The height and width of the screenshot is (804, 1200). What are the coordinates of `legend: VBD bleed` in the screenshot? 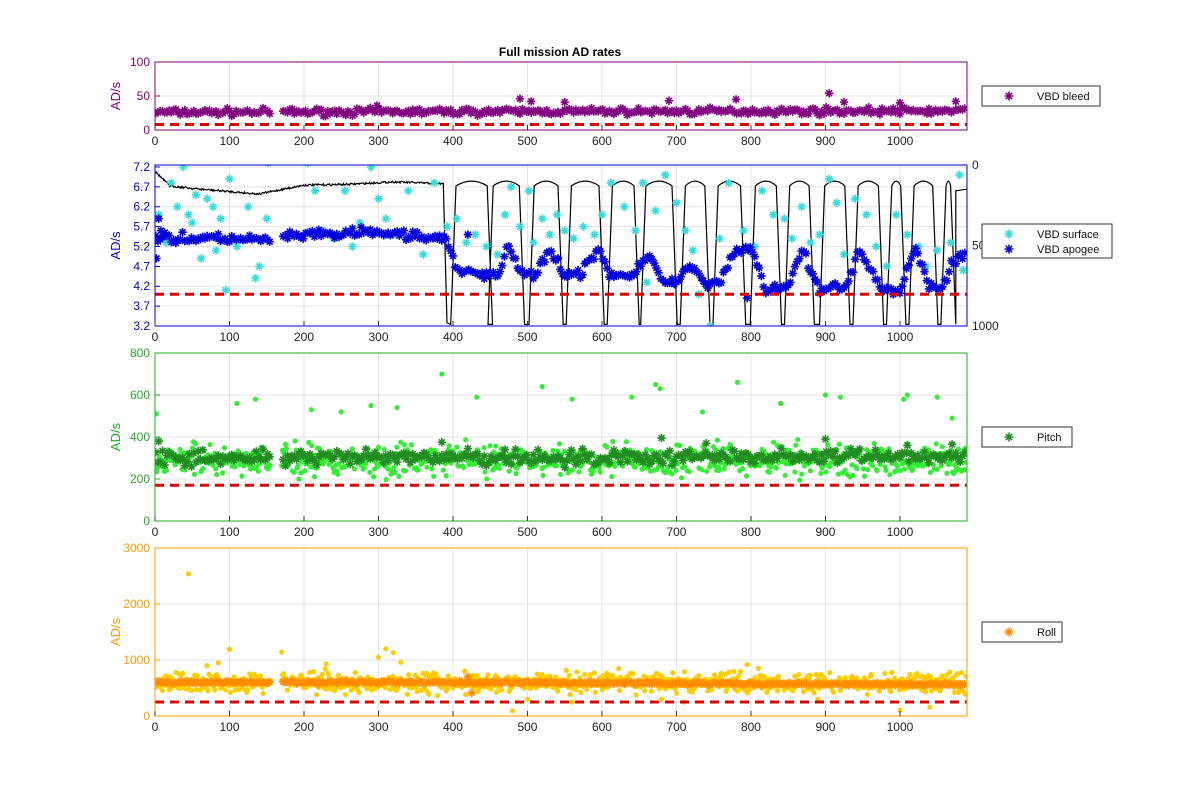 It's located at (1041, 96).